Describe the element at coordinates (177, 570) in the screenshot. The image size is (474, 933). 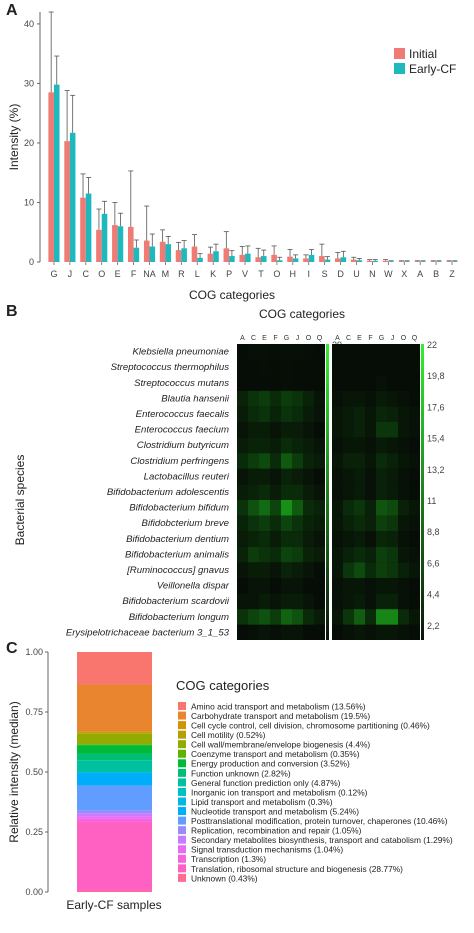
I see `species-label: [Ruminococcus] gnavus` at that location.